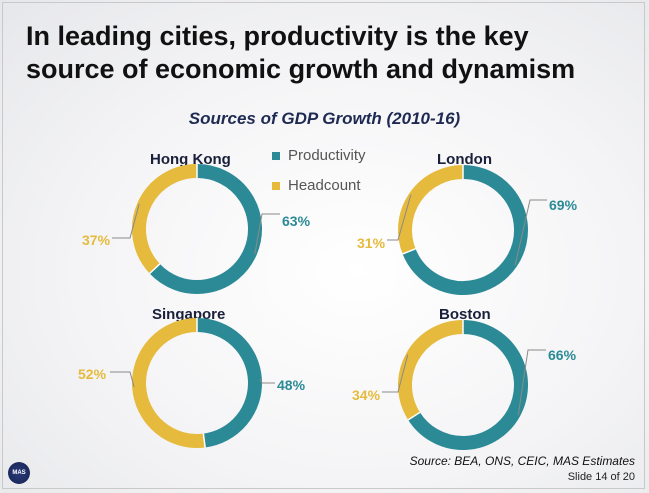 The image size is (649, 493). What do you see at coordinates (431, 370) in the screenshot?
I see `slice-boston-headcount` at bounding box center [431, 370].